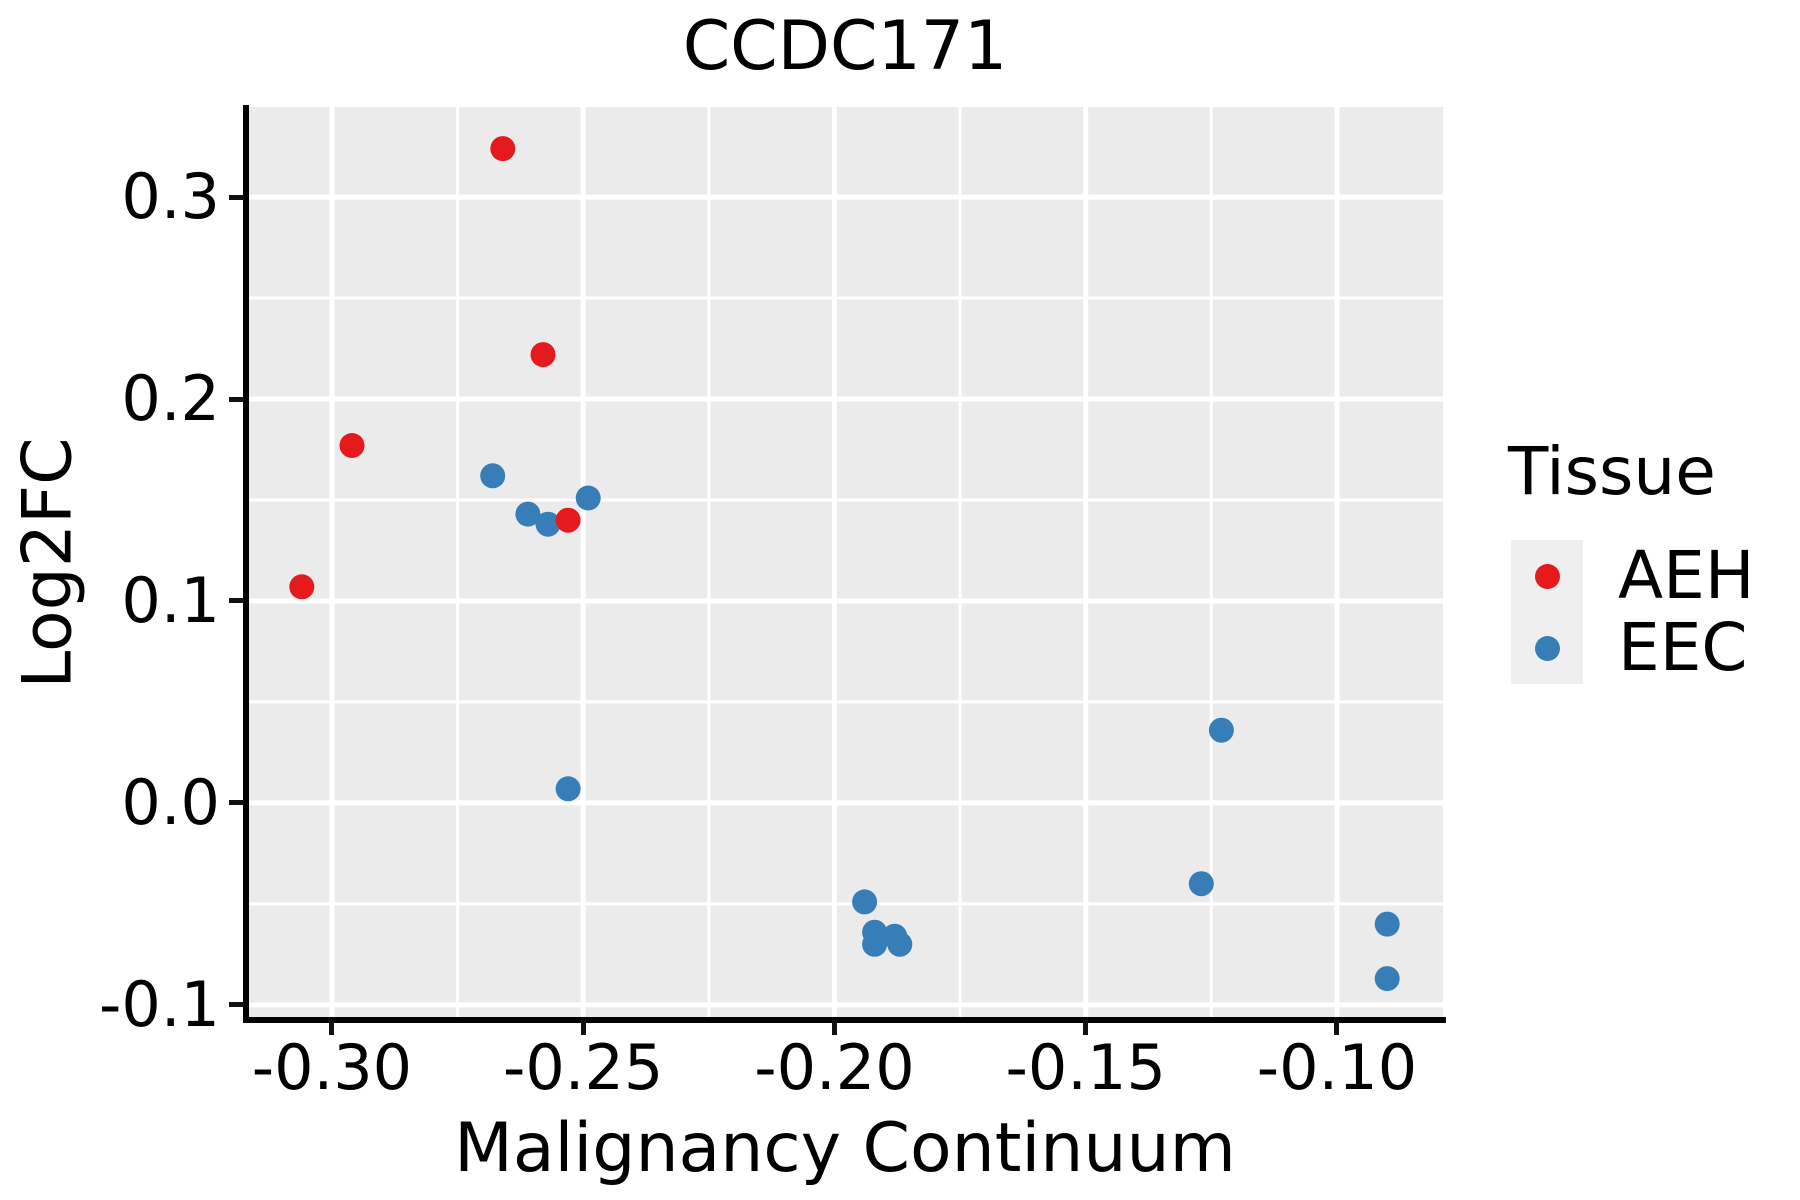 The image size is (1800, 1200). I want to click on x-tick-label: -0.15, so click(1085, 1067).